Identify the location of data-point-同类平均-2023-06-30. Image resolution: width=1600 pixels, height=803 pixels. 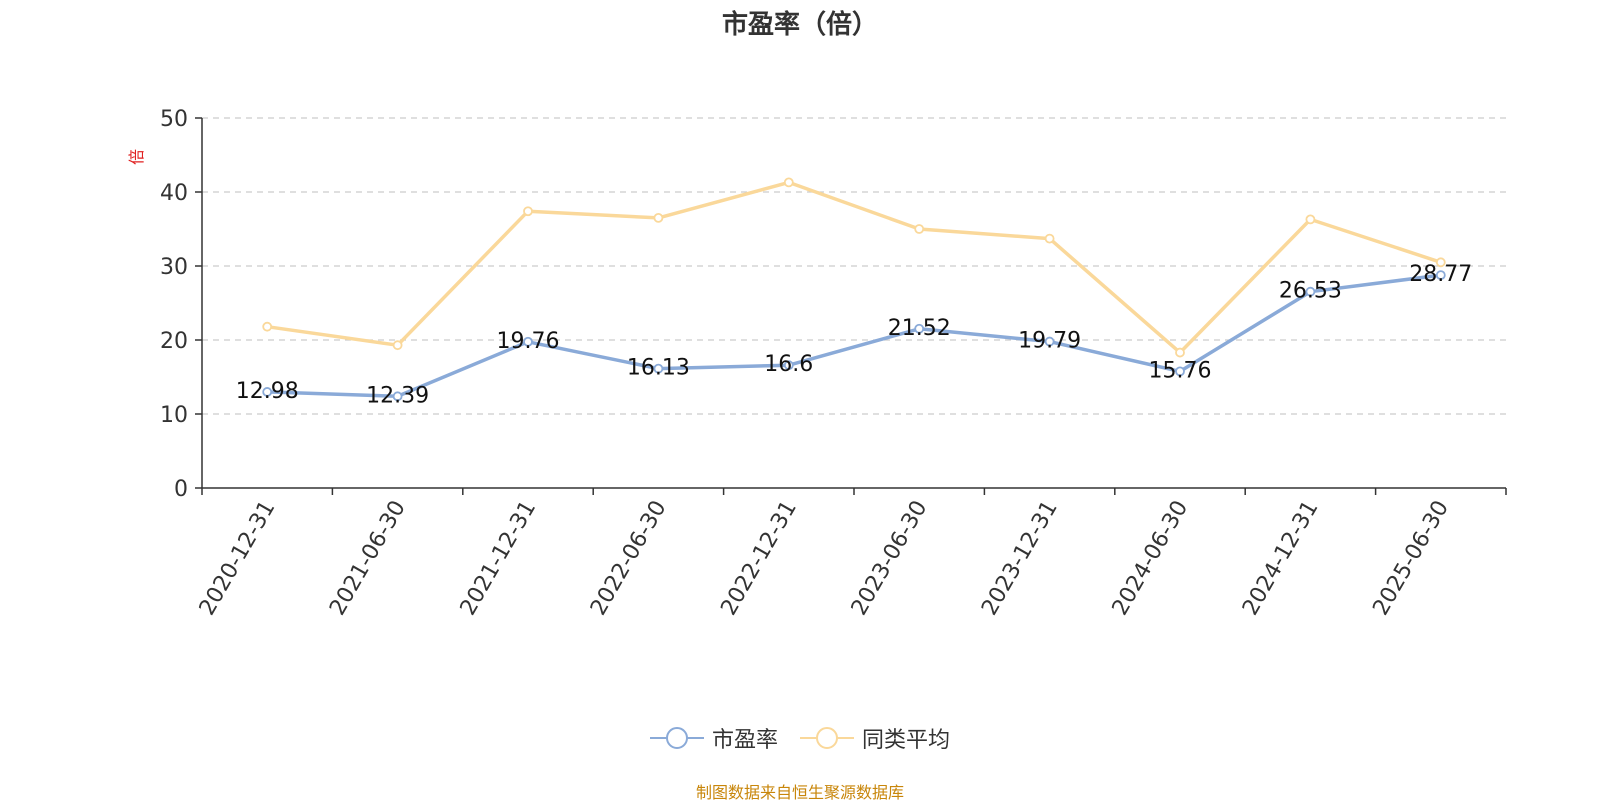
(919, 229).